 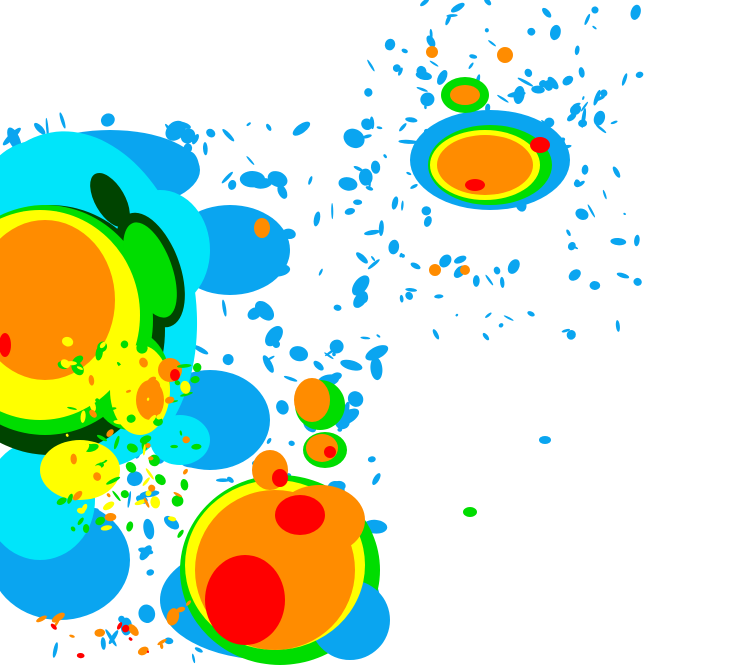 What do you see at coordinates (280, 478) in the screenshot?
I see `echo-red` at bounding box center [280, 478].